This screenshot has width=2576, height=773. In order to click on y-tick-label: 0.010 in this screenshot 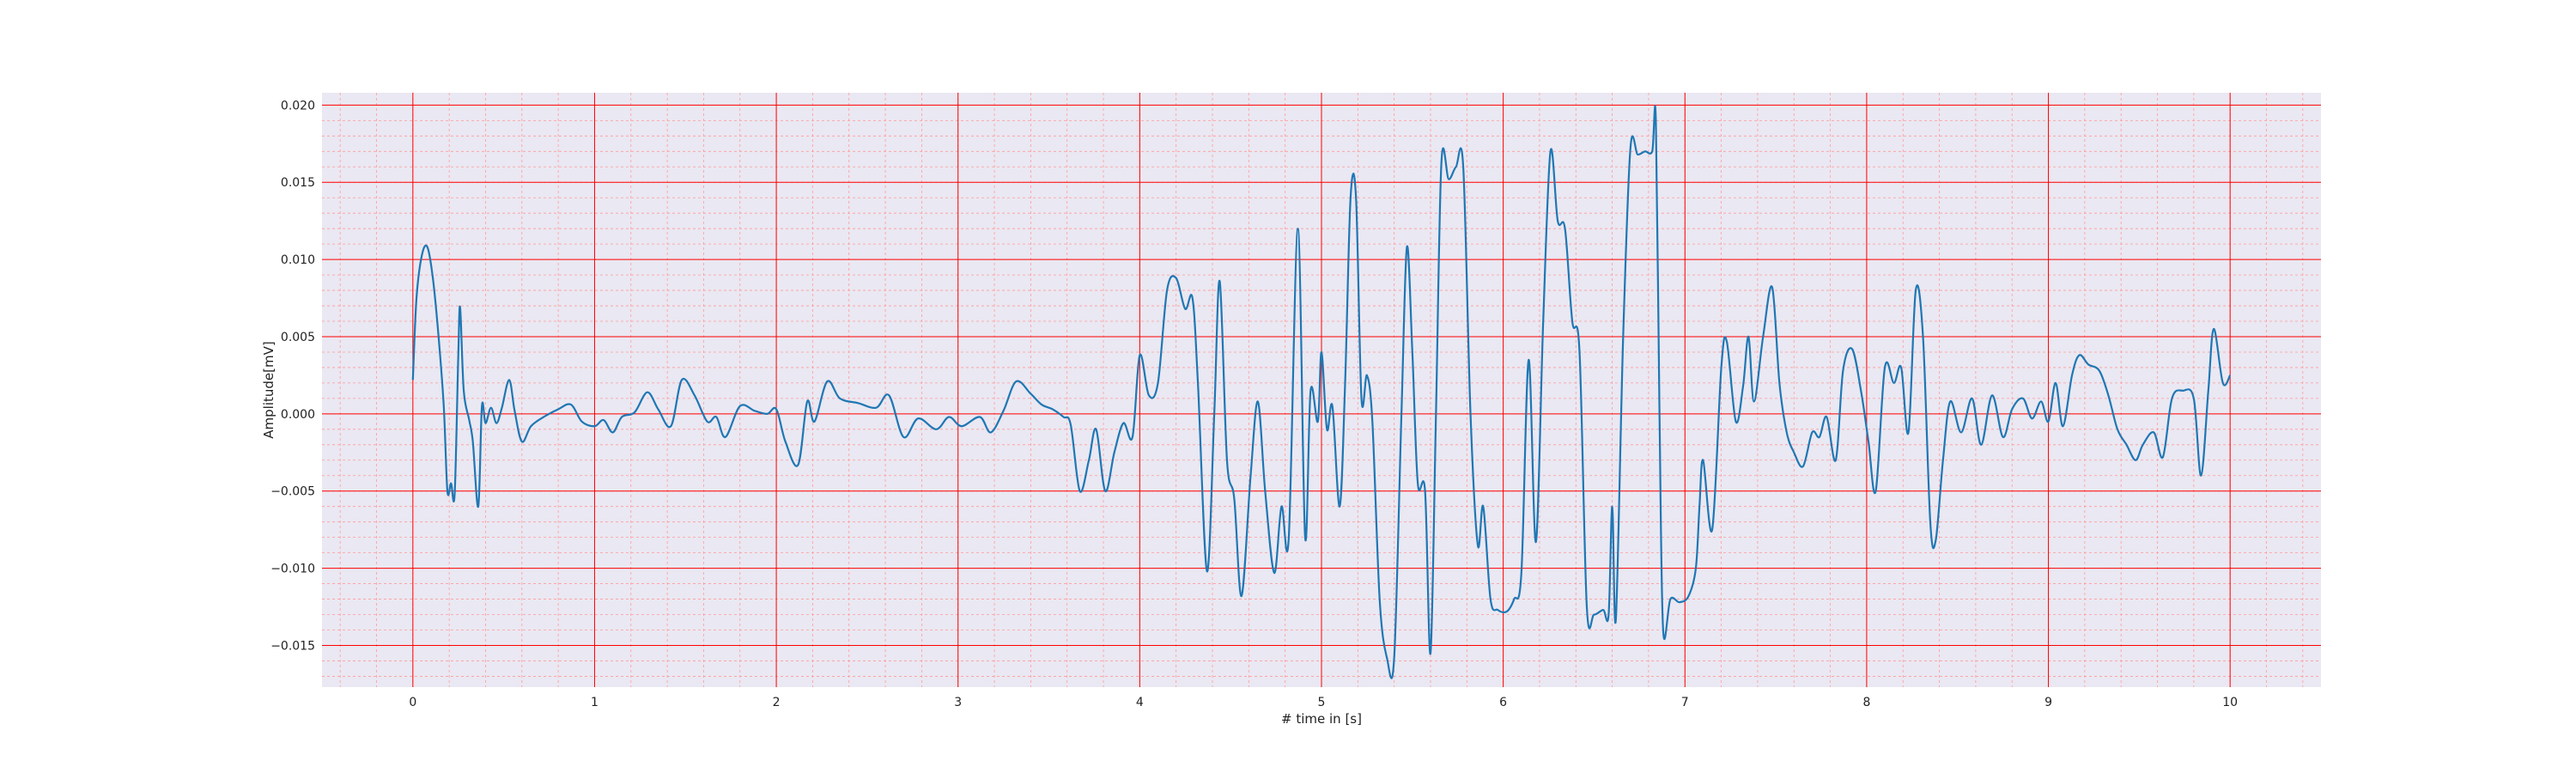, I will do `click(298, 260)`.